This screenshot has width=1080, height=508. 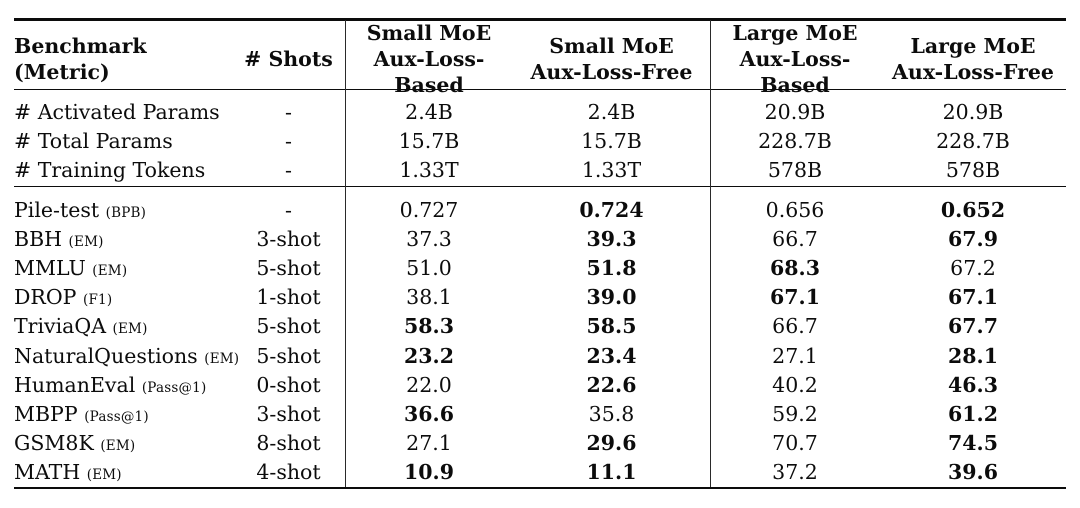 What do you see at coordinates (973, 472) in the screenshot?
I see `value-cell: 39.6` at bounding box center [973, 472].